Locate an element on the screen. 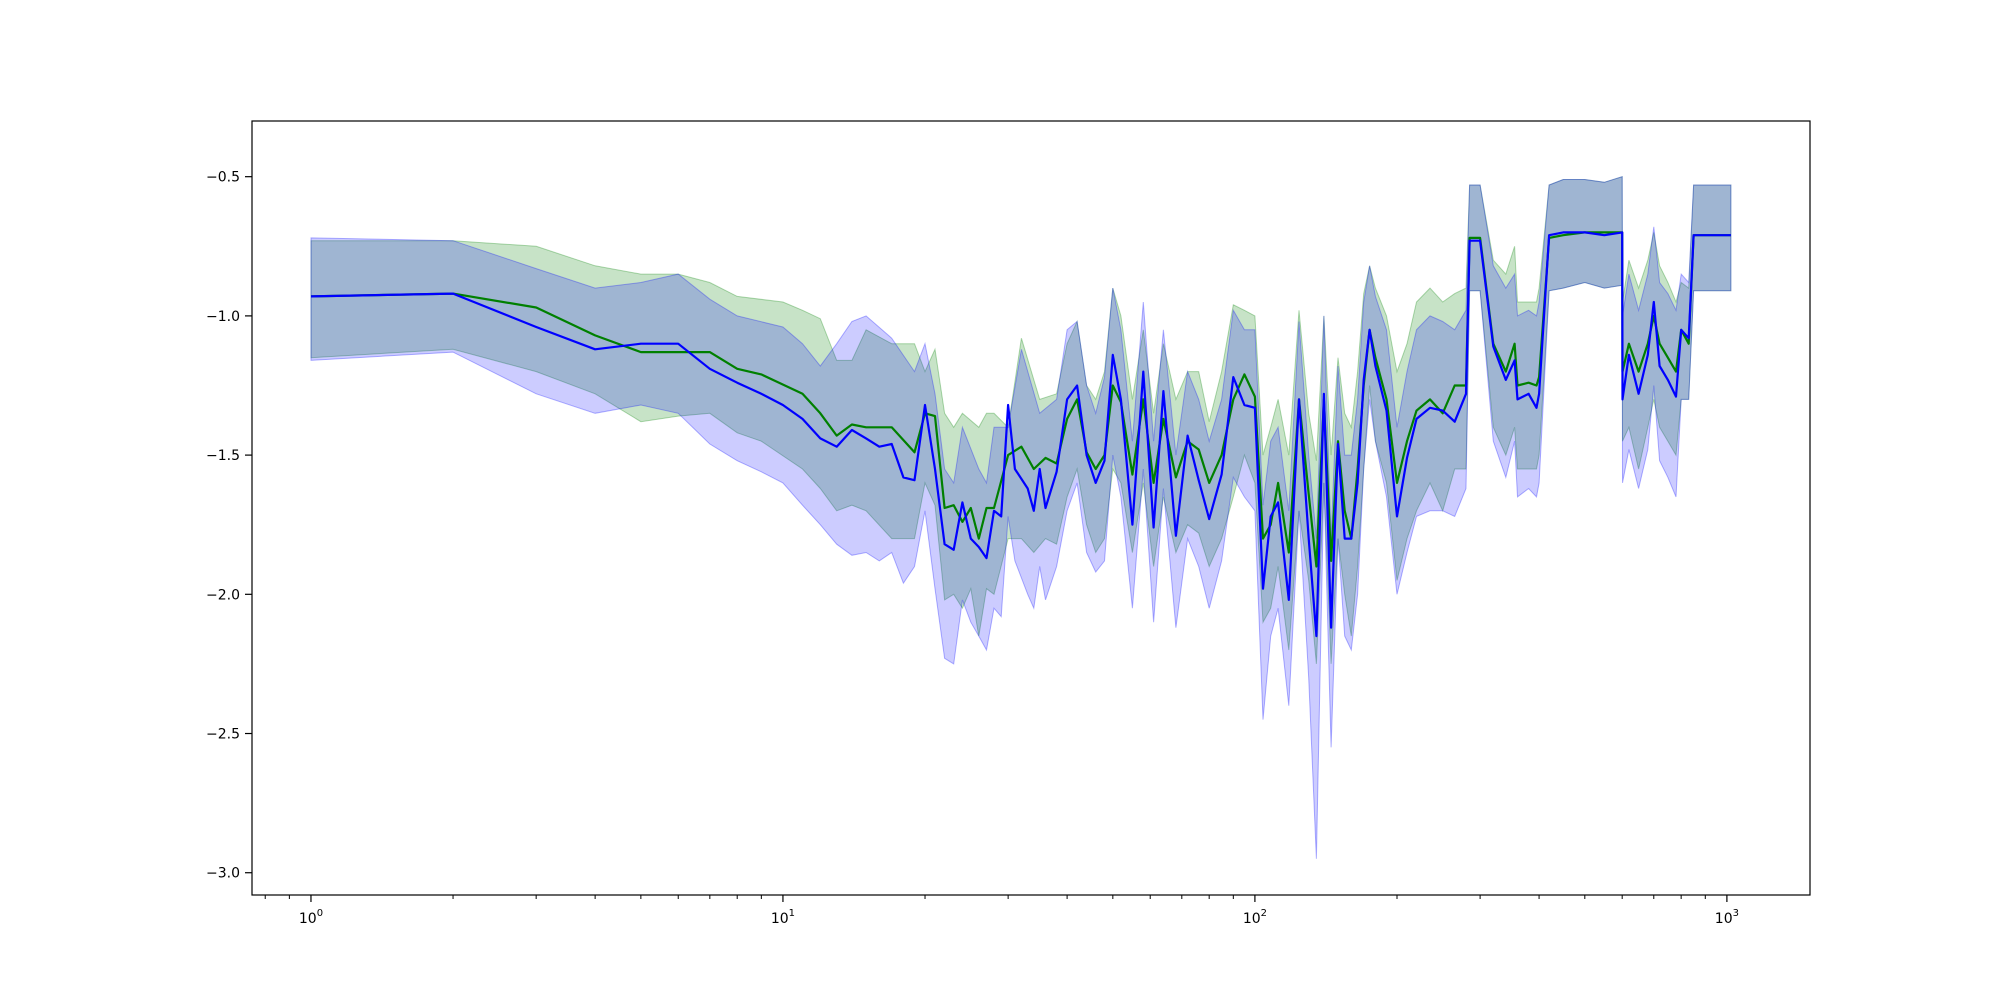 The height and width of the screenshot is (1004, 2000). x-tick-label: 10³ is located at coordinates (1727, 917).